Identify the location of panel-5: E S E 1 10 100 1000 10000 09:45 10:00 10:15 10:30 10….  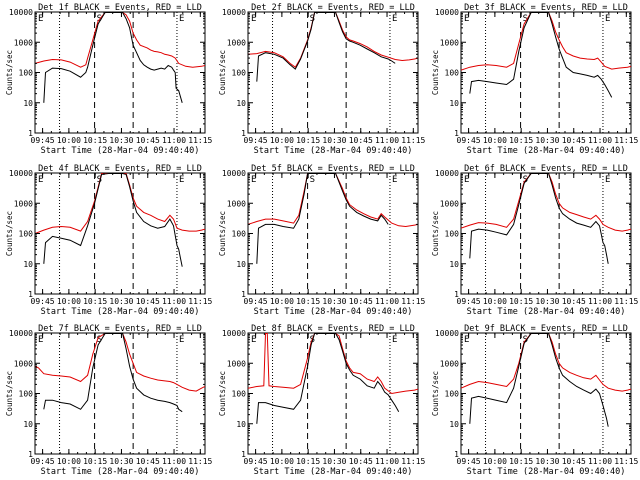
(322, 240).